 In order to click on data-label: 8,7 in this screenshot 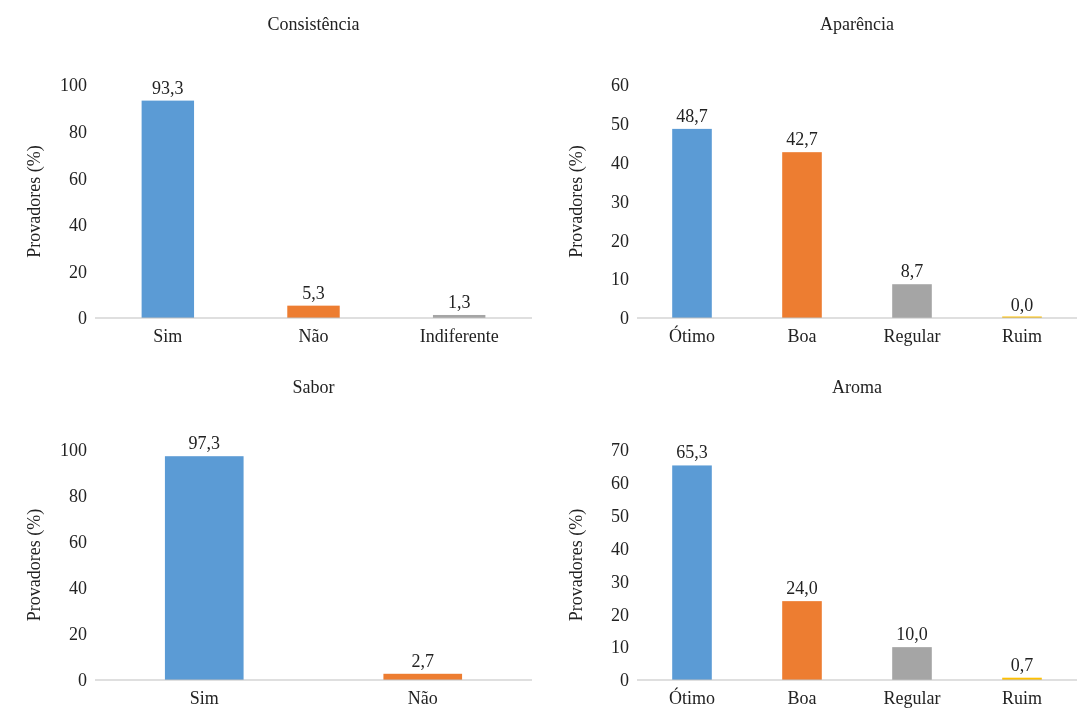, I will do `click(912, 271)`.